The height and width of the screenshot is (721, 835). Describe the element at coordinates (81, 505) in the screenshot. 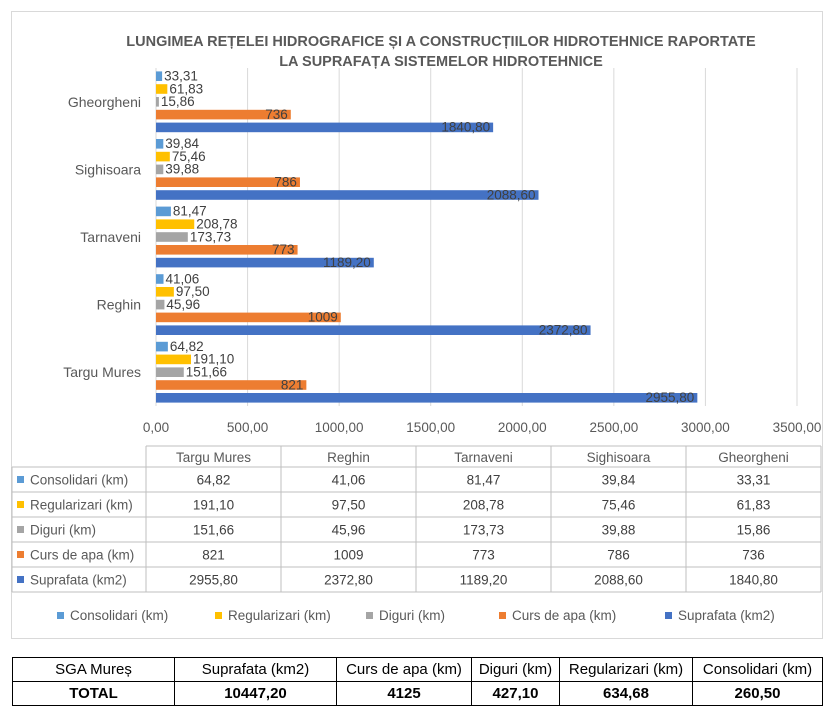

I see `data-table-series-label: Regularizari (km)` at that location.